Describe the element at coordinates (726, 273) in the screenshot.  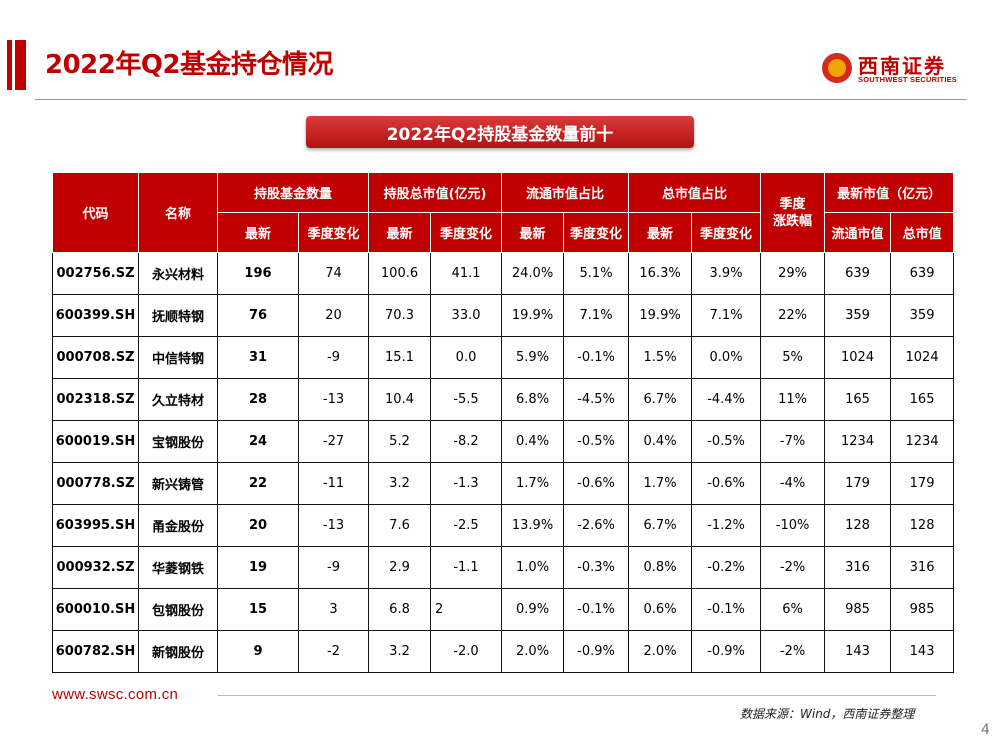
I see `total-ratio-qoq: 3.9%` at that location.